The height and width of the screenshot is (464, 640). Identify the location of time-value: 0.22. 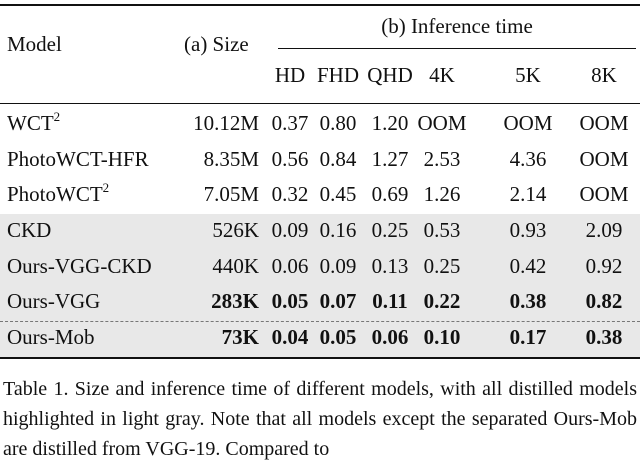
(442, 301).